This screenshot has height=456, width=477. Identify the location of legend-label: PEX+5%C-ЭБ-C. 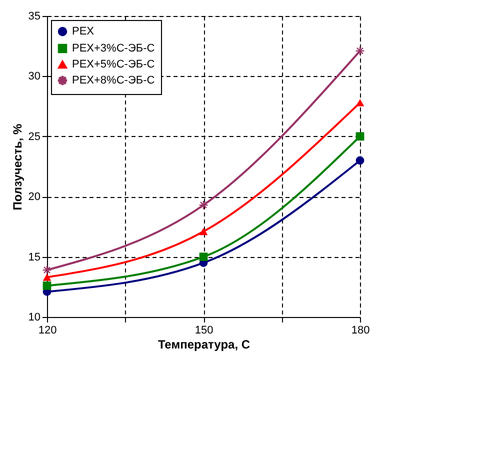
(113, 64).